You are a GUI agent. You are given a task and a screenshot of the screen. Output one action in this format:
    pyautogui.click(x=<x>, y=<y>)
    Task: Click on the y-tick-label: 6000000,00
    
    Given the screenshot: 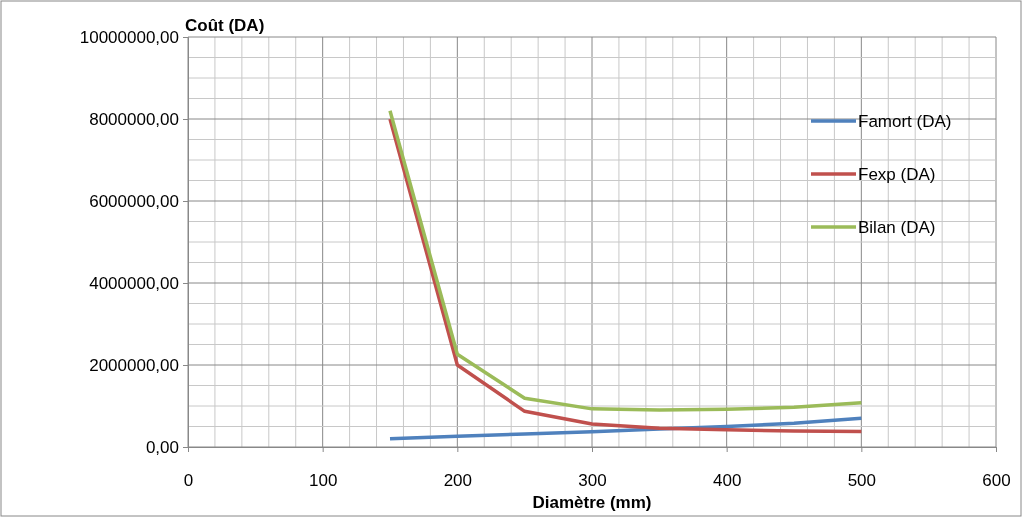 What is the action you would take?
    pyautogui.click(x=134, y=201)
    